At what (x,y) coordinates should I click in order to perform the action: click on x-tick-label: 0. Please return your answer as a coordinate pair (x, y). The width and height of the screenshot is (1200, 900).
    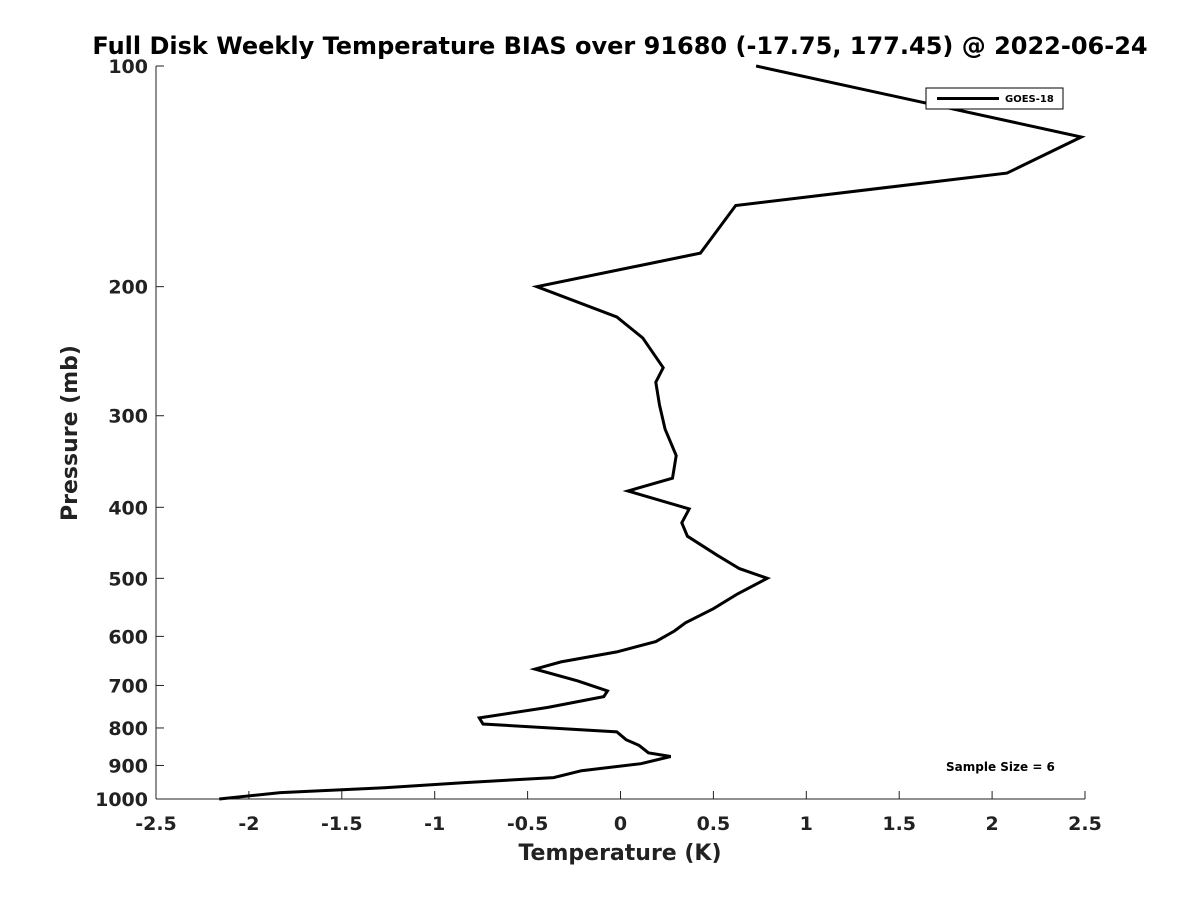
    Looking at the image, I should click on (620, 824).